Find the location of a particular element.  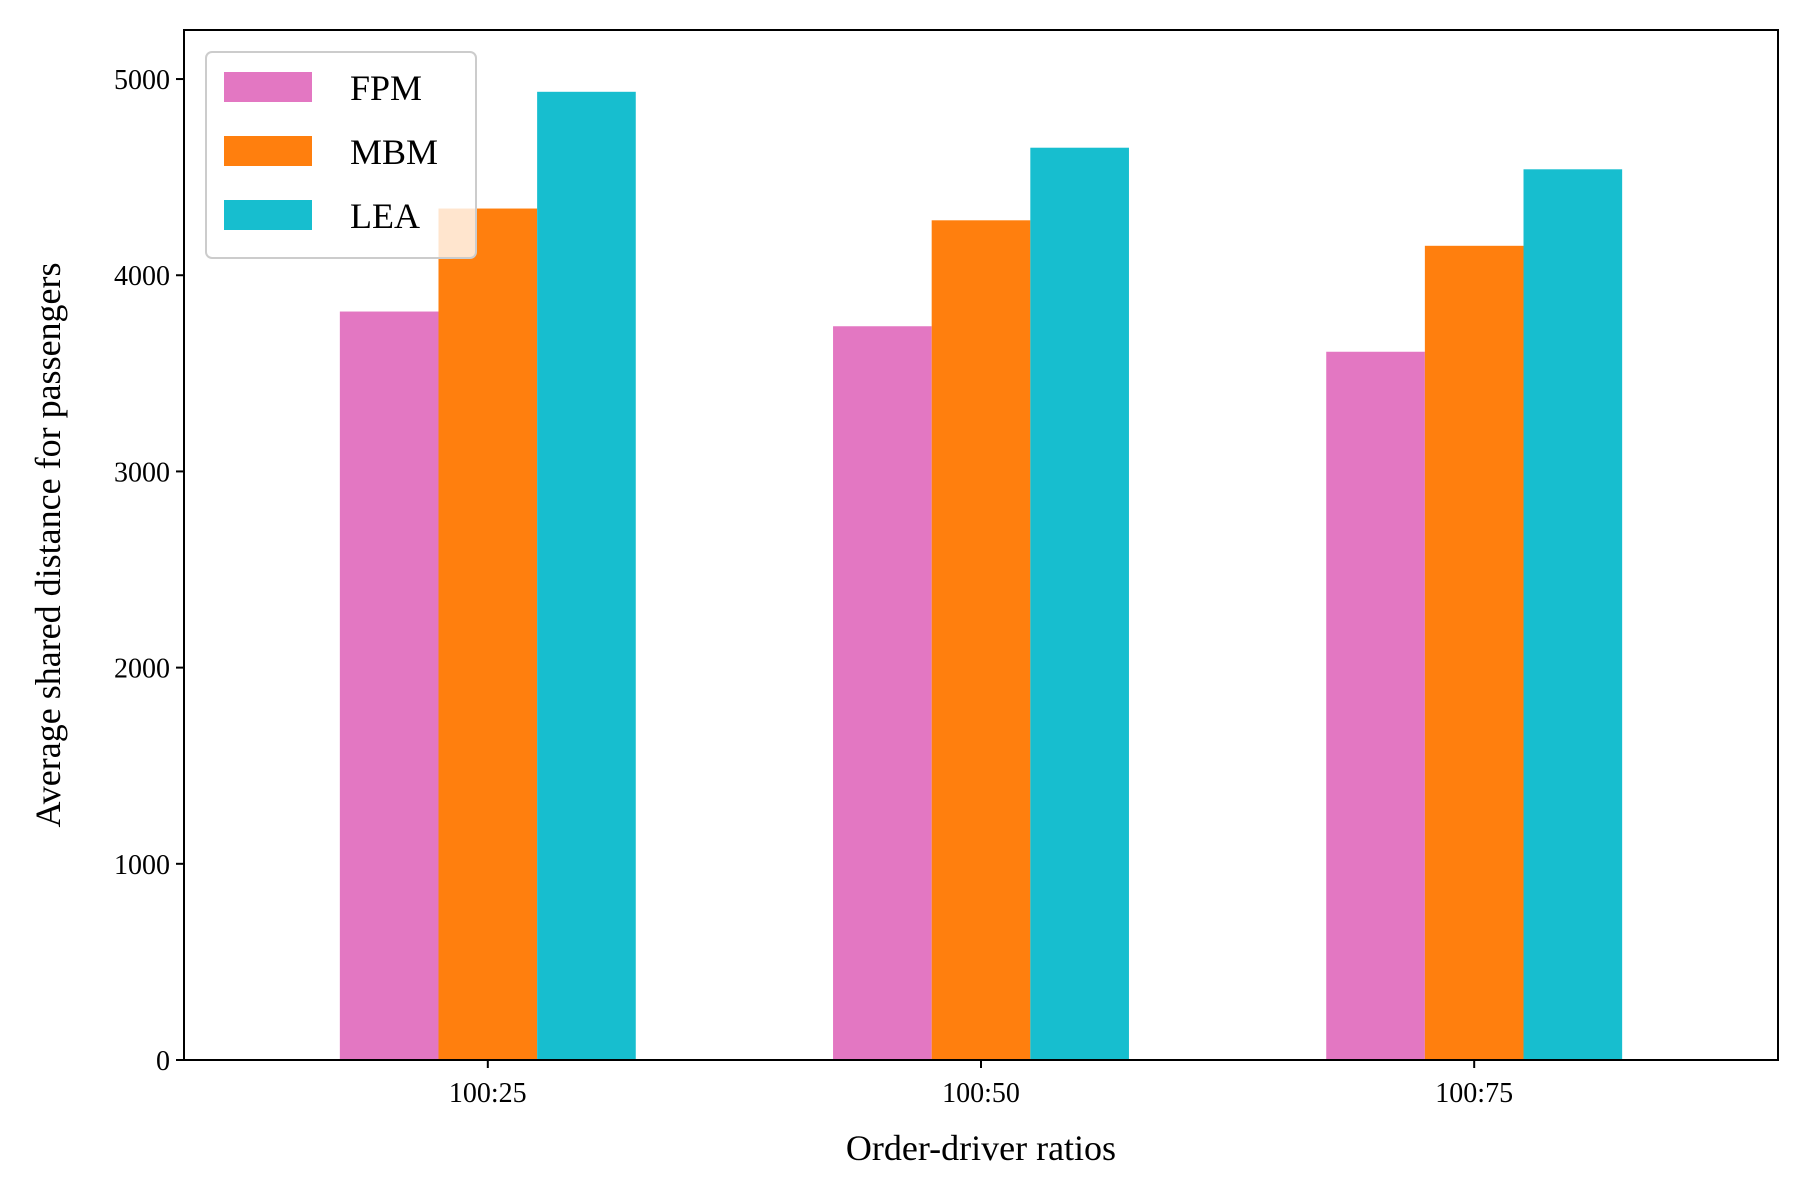

y-tick-label: 0 is located at coordinates (163, 1061).